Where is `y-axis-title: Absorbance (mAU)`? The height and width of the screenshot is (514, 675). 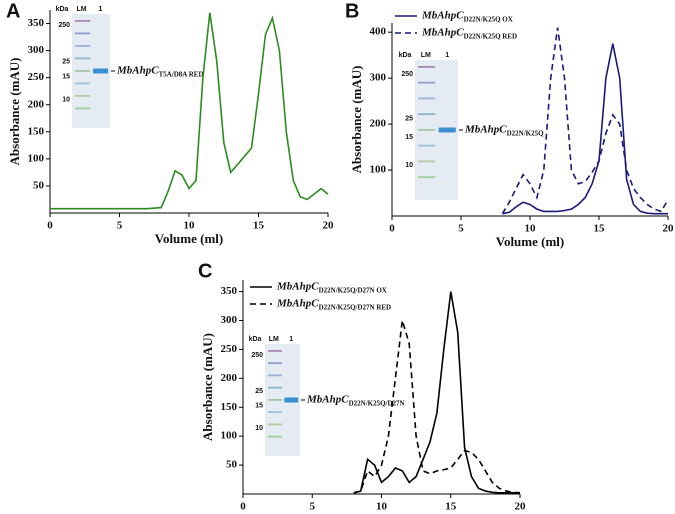 y-axis-title: Absorbance (mAU) is located at coordinates (14, 112).